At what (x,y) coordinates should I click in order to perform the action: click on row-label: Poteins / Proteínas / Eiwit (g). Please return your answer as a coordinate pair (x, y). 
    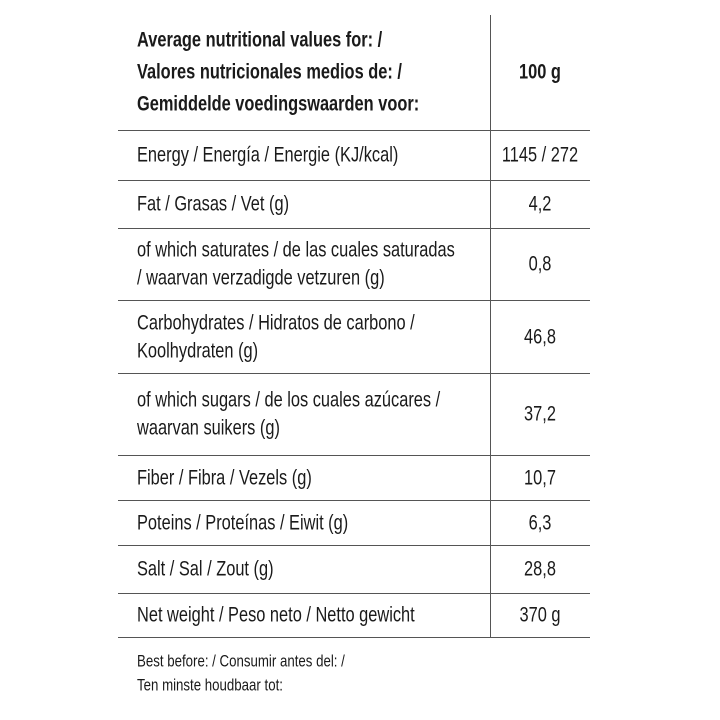
    Looking at the image, I should click on (243, 522).